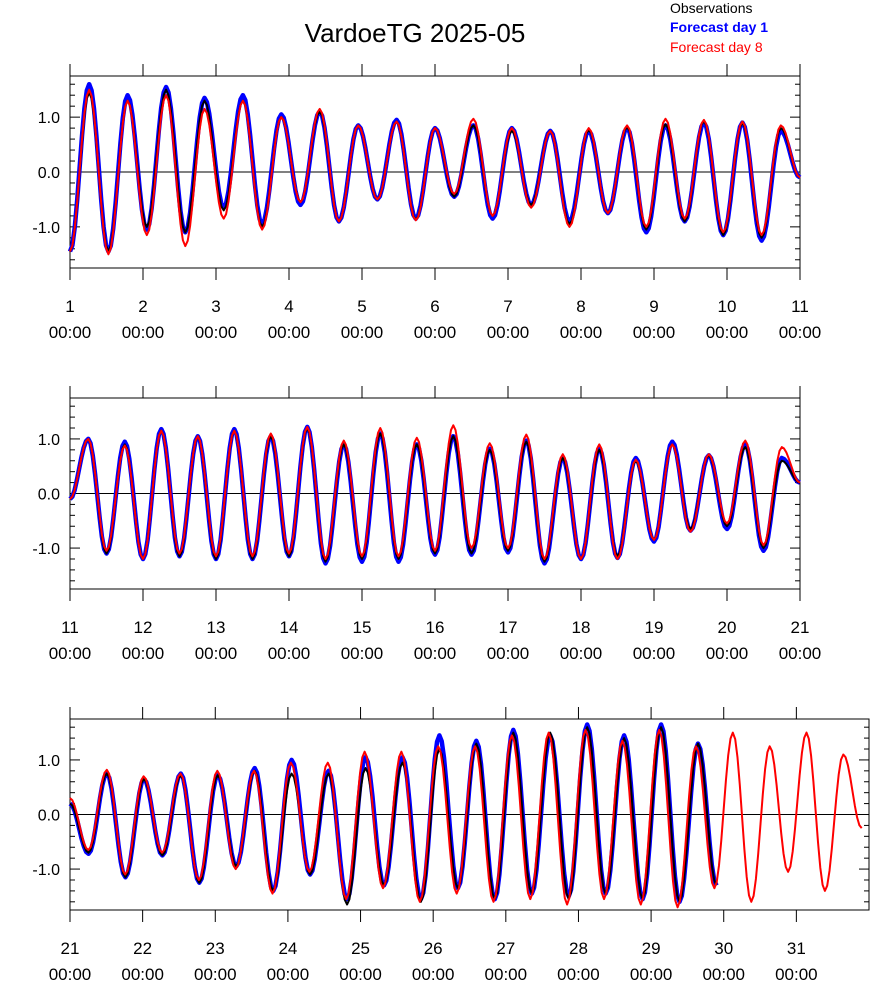 The image size is (887, 986). Describe the element at coordinates (581, 627) in the screenshot. I see `x-tick-label-day: 18` at that location.